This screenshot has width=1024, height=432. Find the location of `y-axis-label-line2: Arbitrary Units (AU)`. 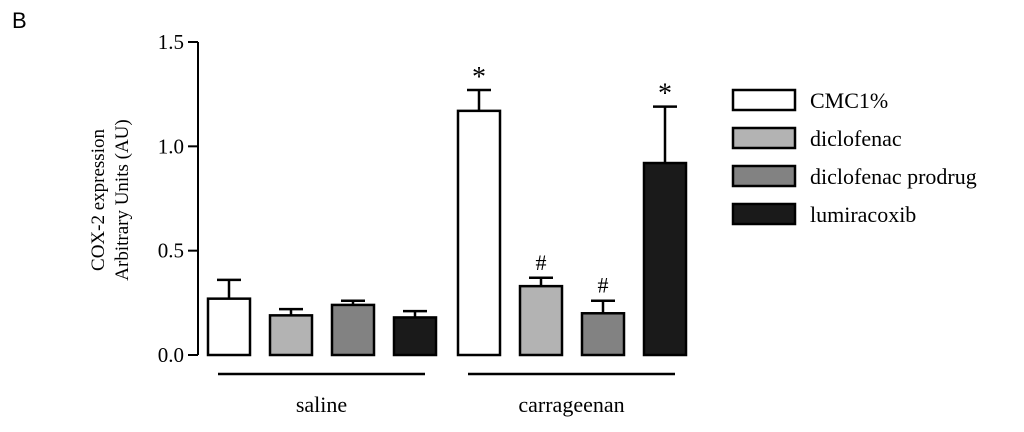

y-axis-label-line2: Arbitrary Units (AU) is located at coordinates (122, 199).